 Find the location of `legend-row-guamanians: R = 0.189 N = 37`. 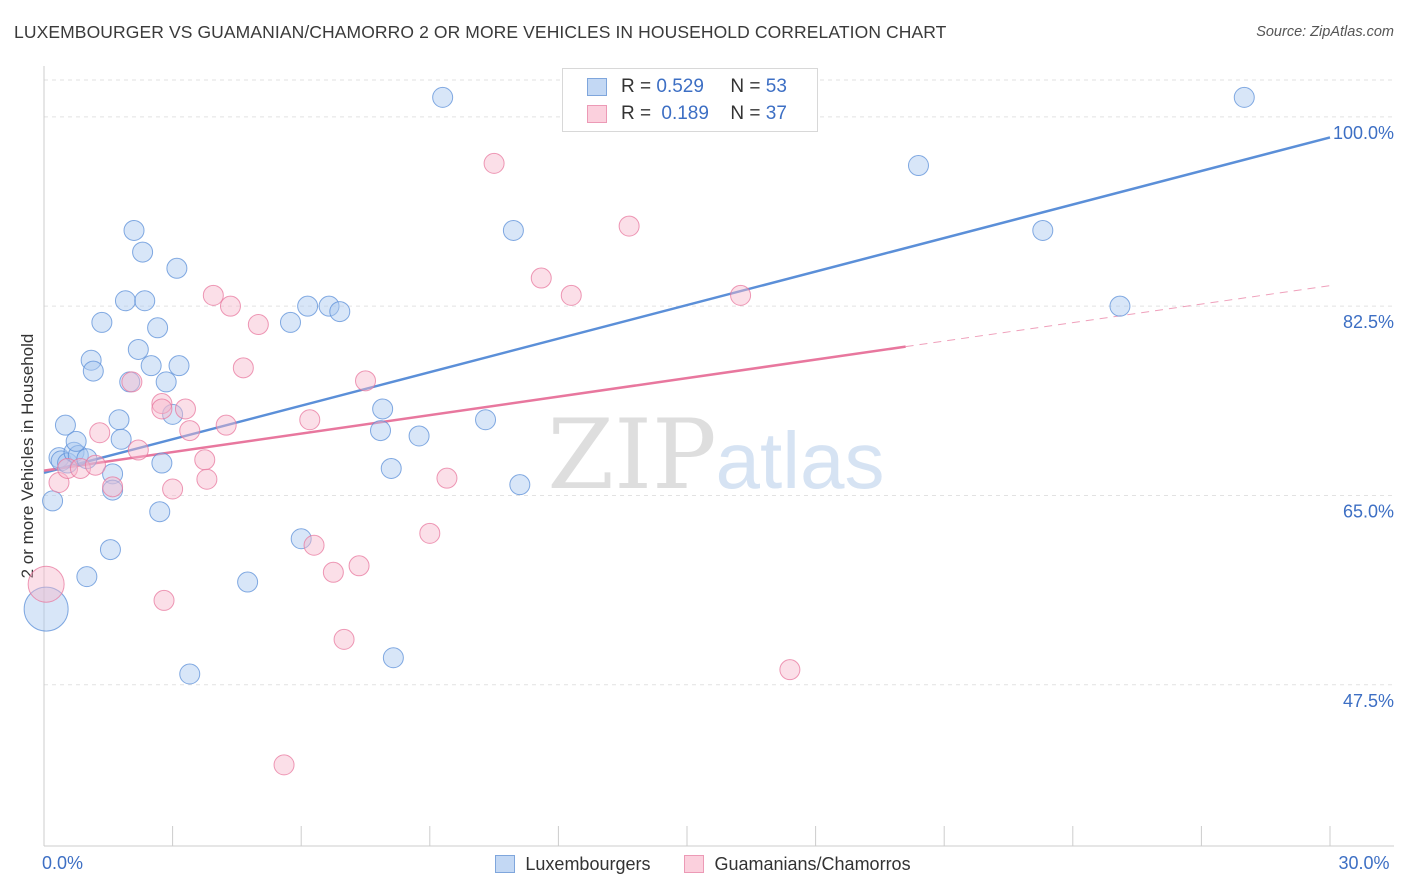

legend-row-guamanians: R = 0.189 N = 37 is located at coordinates (687, 114).